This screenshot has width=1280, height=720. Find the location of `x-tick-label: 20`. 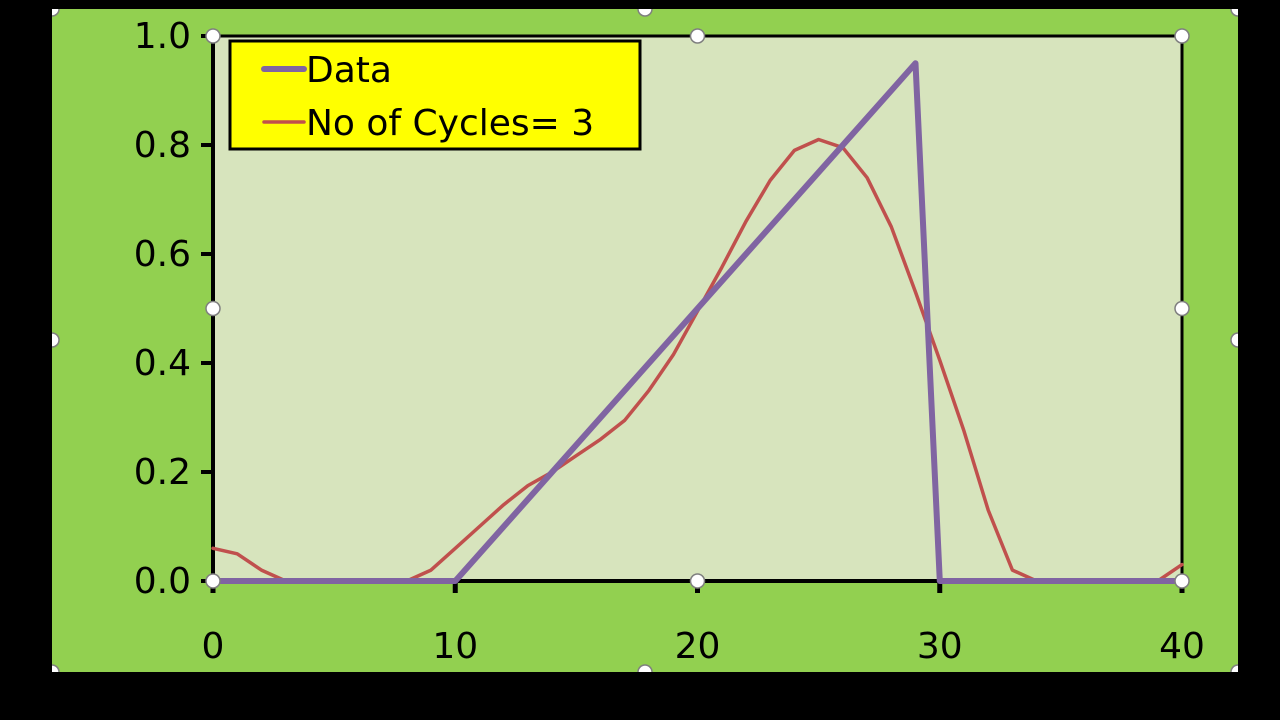

x-tick-label: 20 is located at coordinates (698, 646).